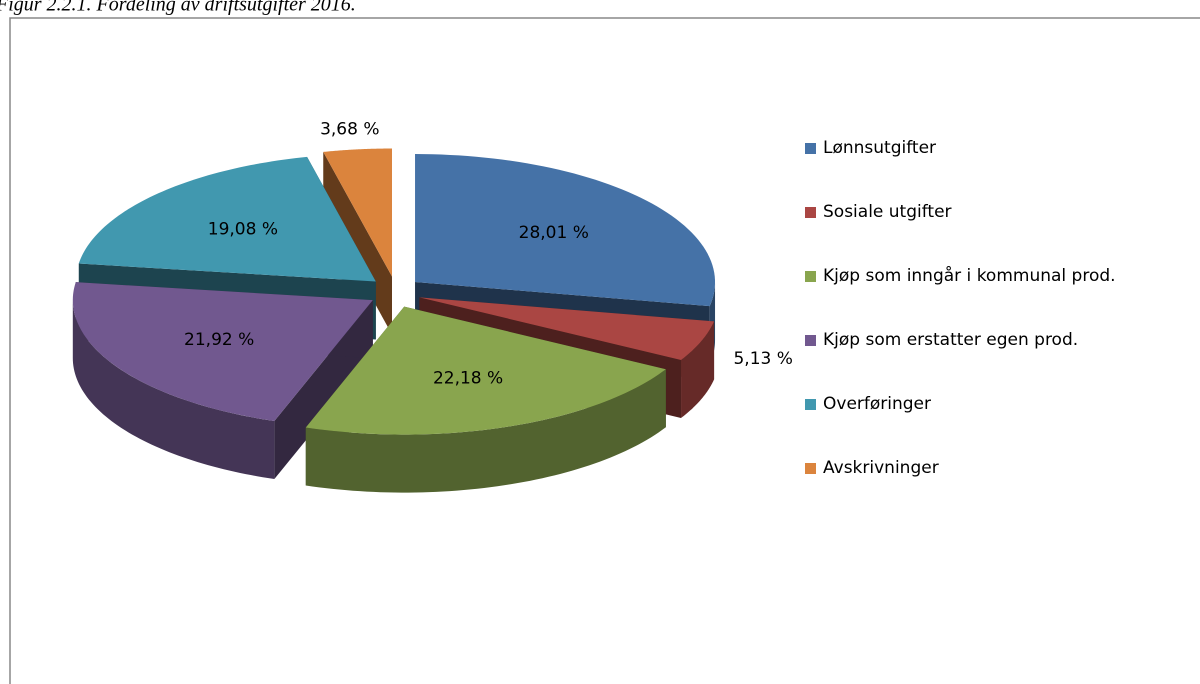 This screenshot has width=1200, height=684. What do you see at coordinates (554, 233) in the screenshot?
I see `data-label: 28,01 %` at bounding box center [554, 233].